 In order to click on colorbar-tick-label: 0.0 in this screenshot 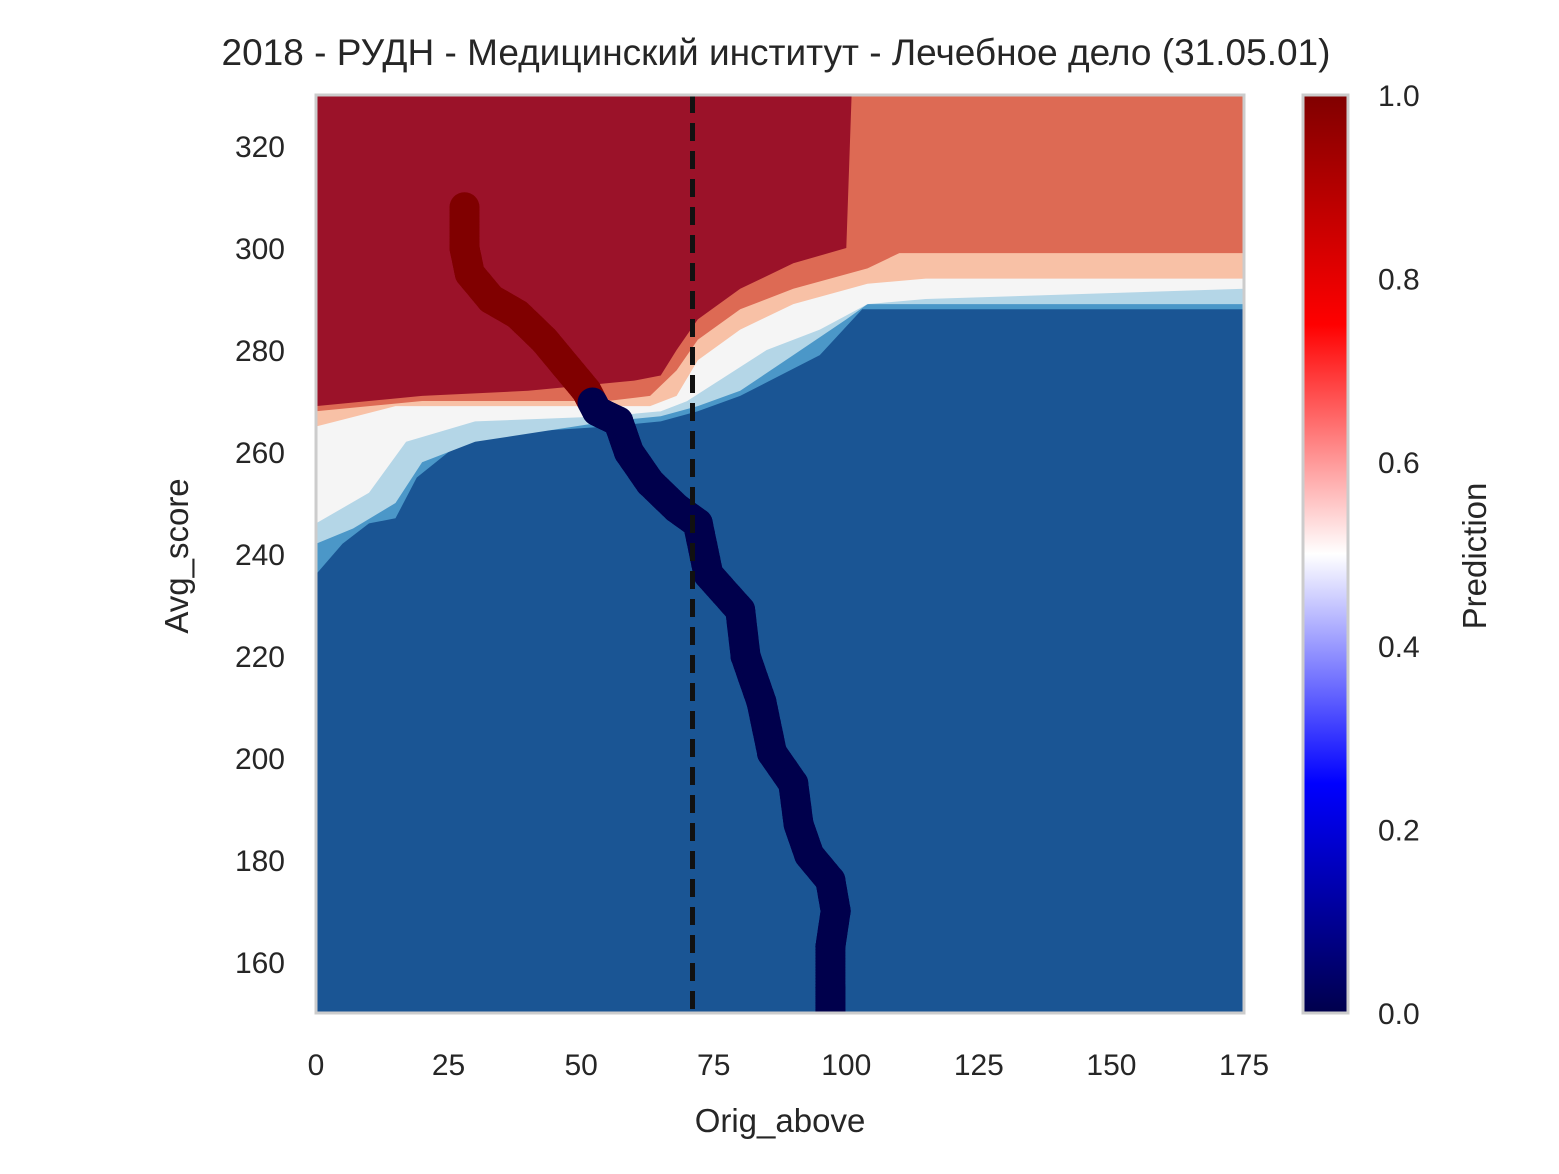, I will do `click(1399, 1014)`.